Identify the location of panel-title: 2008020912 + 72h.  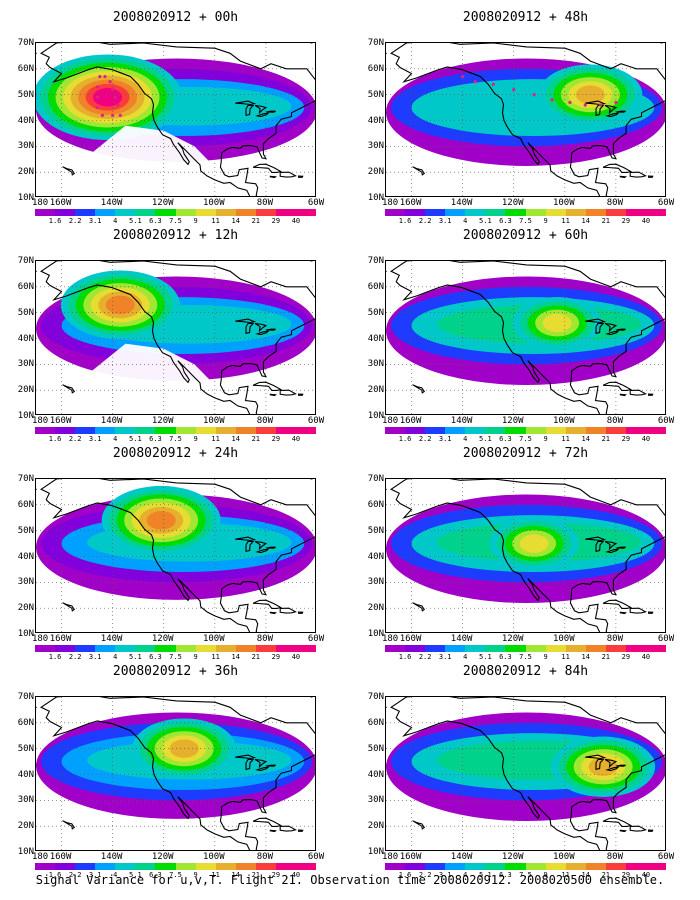
(525, 453).